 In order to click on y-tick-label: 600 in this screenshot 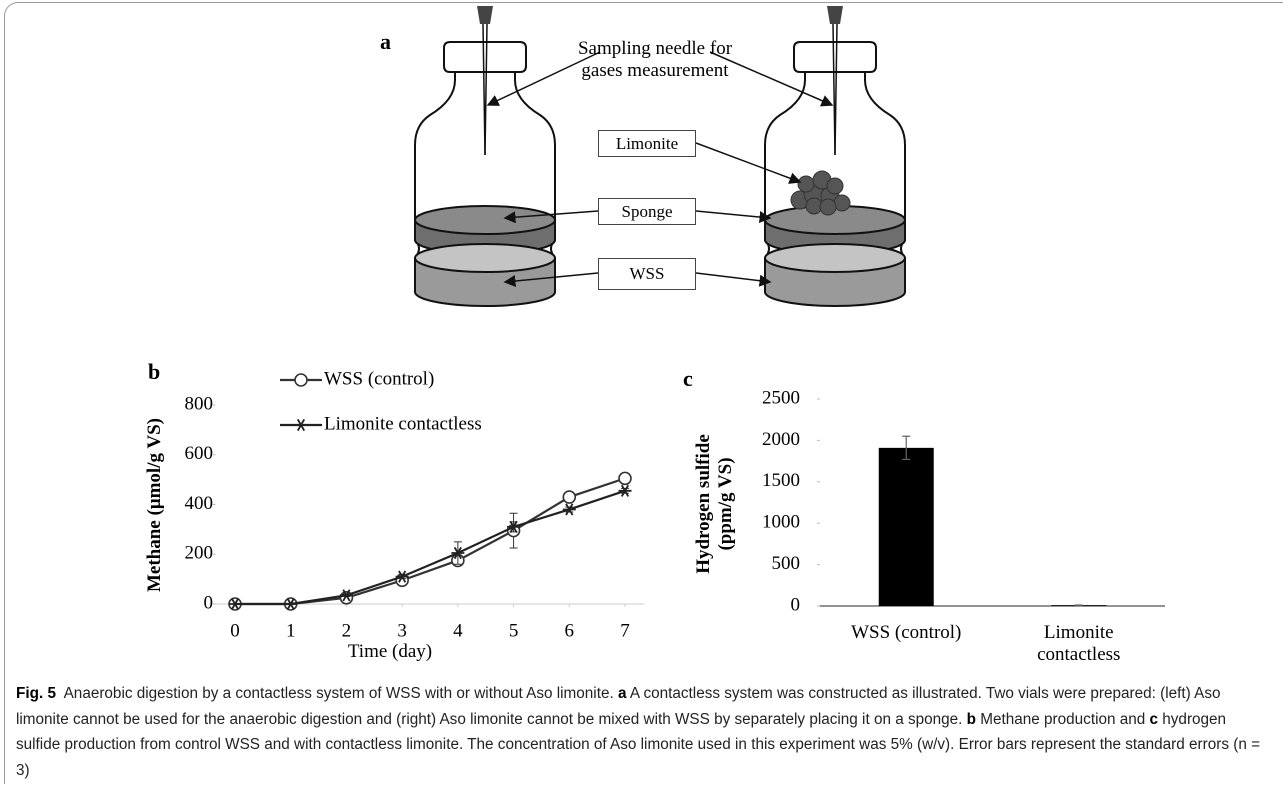, I will do `click(199, 453)`.